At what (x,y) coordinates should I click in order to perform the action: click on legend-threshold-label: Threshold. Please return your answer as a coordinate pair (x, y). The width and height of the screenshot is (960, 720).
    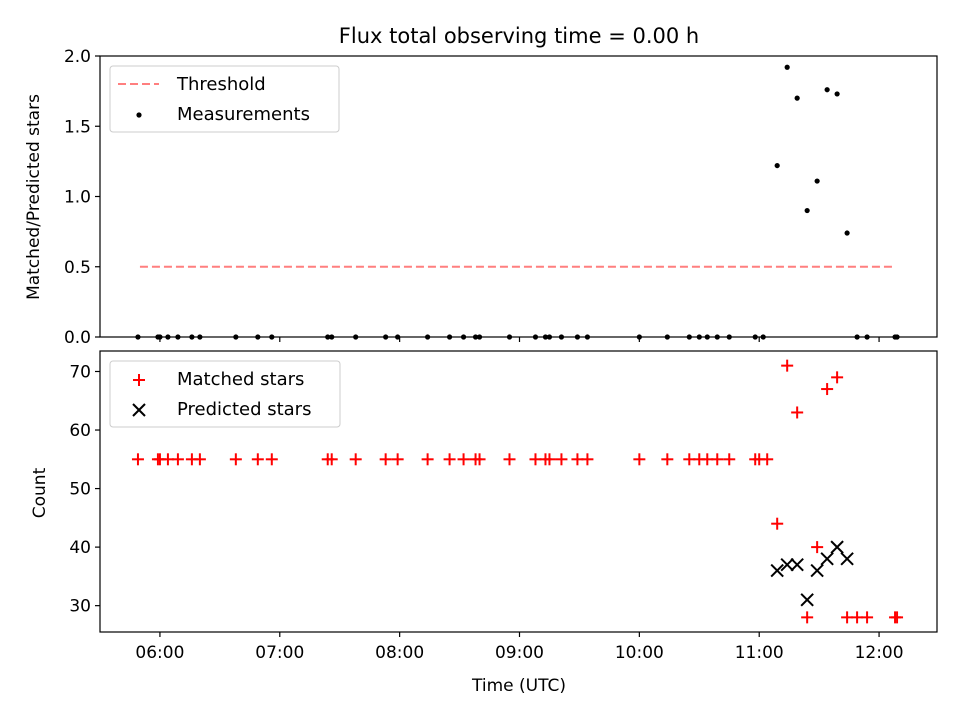
    Looking at the image, I should click on (221, 84).